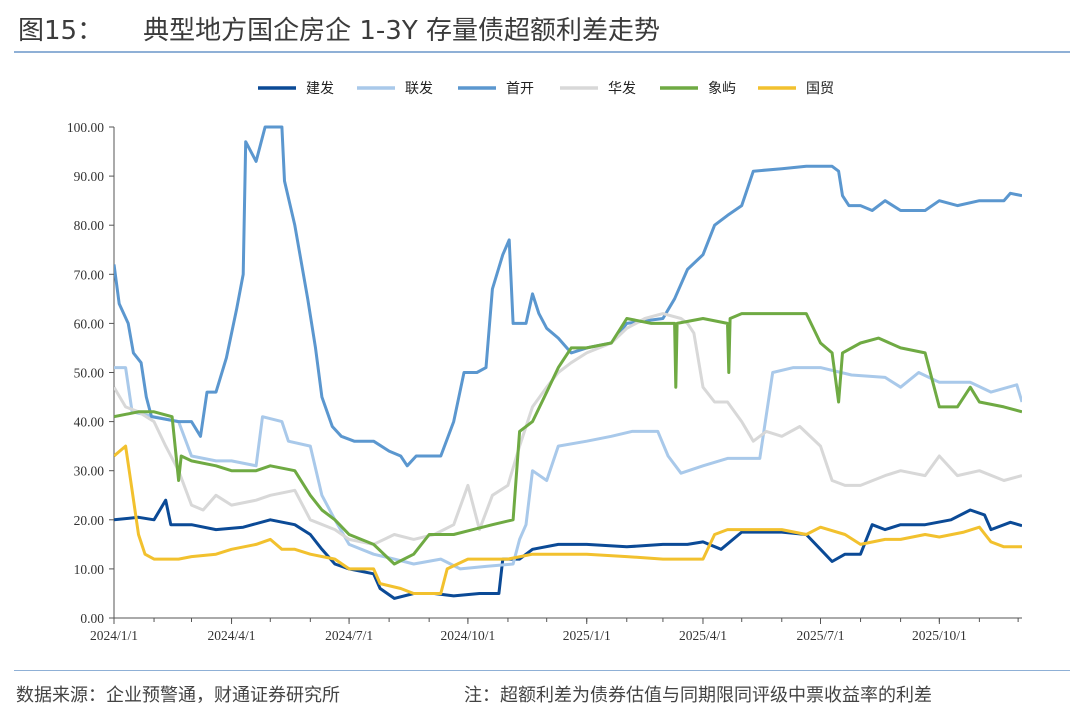  Describe the element at coordinates (89, 176) in the screenshot. I see `y-tick-label: 90.00` at that location.